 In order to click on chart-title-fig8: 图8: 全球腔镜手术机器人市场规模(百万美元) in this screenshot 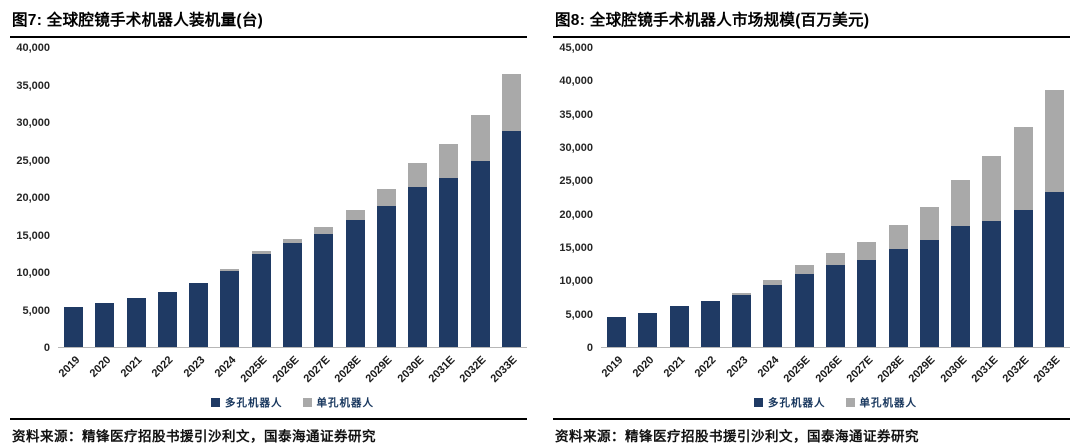, I will do `click(811, 21)`.